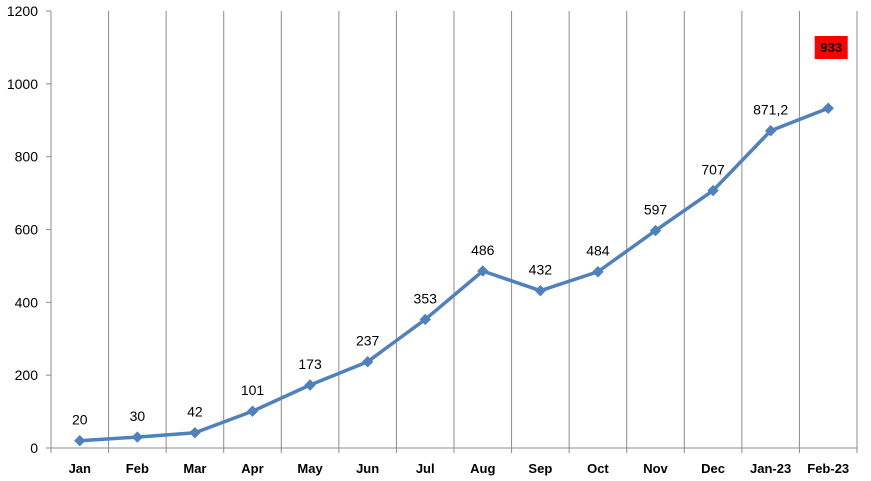 The height and width of the screenshot is (481, 871). What do you see at coordinates (310, 364) in the screenshot?
I see `data-label: 173` at bounding box center [310, 364].